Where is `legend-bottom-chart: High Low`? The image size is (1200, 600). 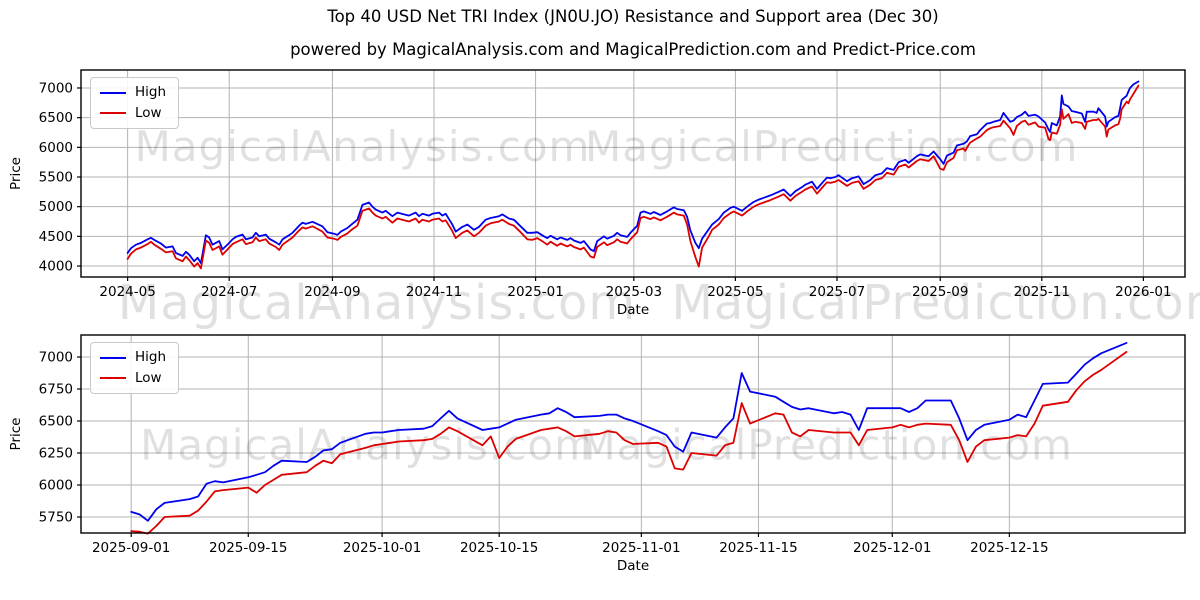 legend-bottom-chart: High Low is located at coordinates (135, 368).